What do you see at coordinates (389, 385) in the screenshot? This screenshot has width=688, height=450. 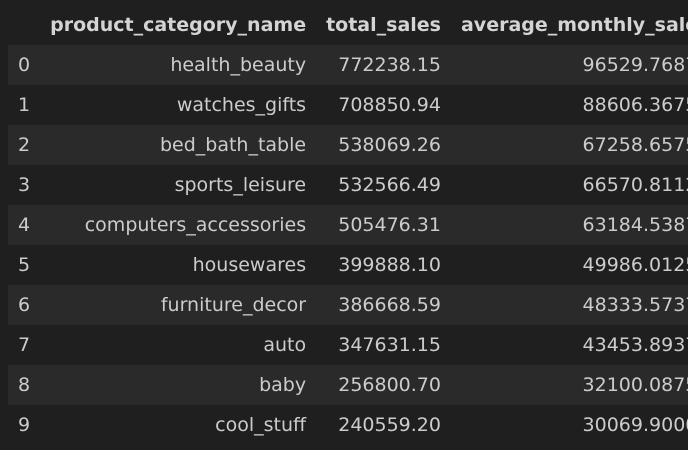 I see `cell-total-sales: 256800.70` at bounding box center [389, 385].